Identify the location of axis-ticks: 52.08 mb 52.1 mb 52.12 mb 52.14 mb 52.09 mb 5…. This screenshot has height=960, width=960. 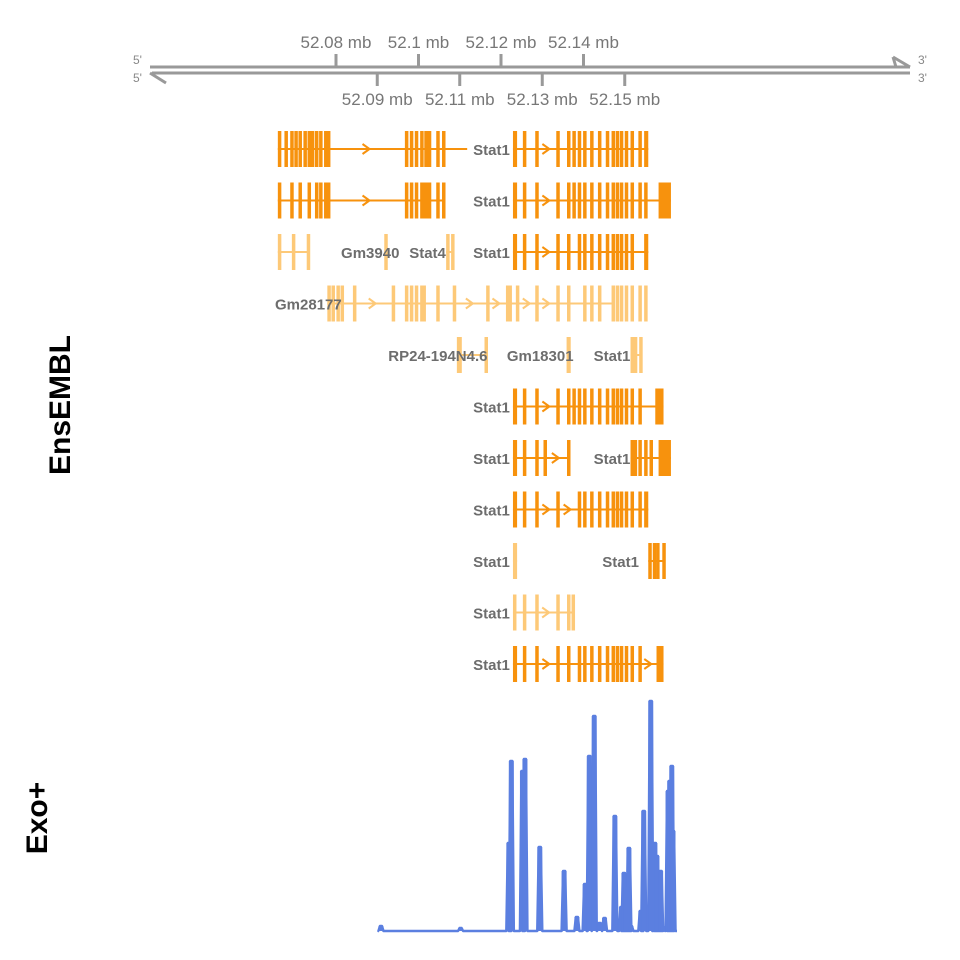
(481, 71).